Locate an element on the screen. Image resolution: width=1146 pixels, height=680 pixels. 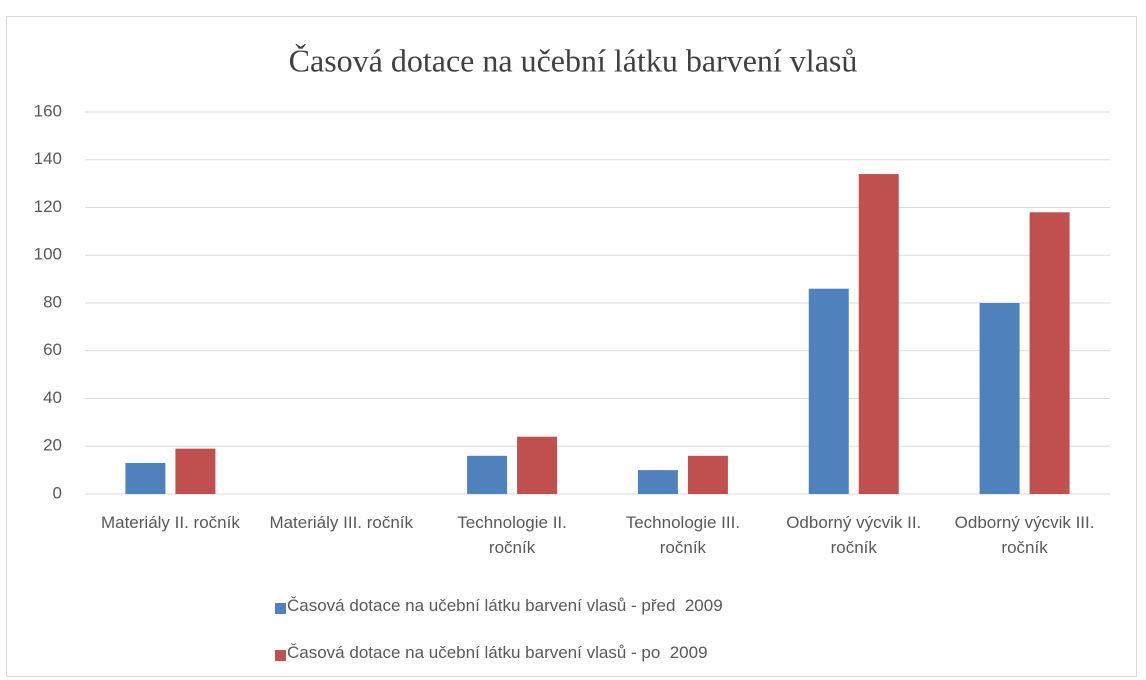
y-tick-label: 40 is located at coordinates (52, 397).